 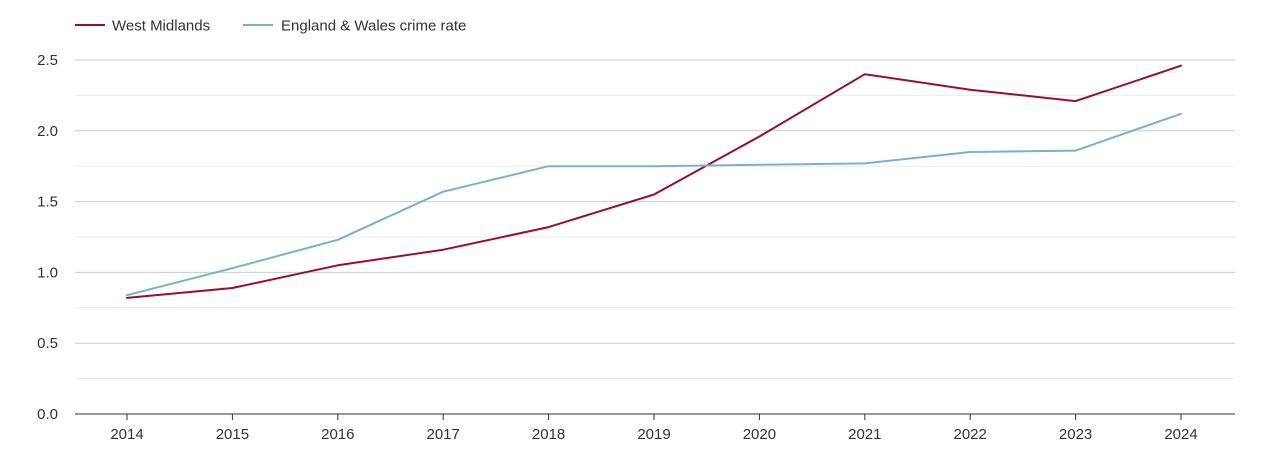 What do you see at coordinates (47, 60) in the screenshot?
I see `y-tick-label: 2.5` at bounding box center [47, 60].